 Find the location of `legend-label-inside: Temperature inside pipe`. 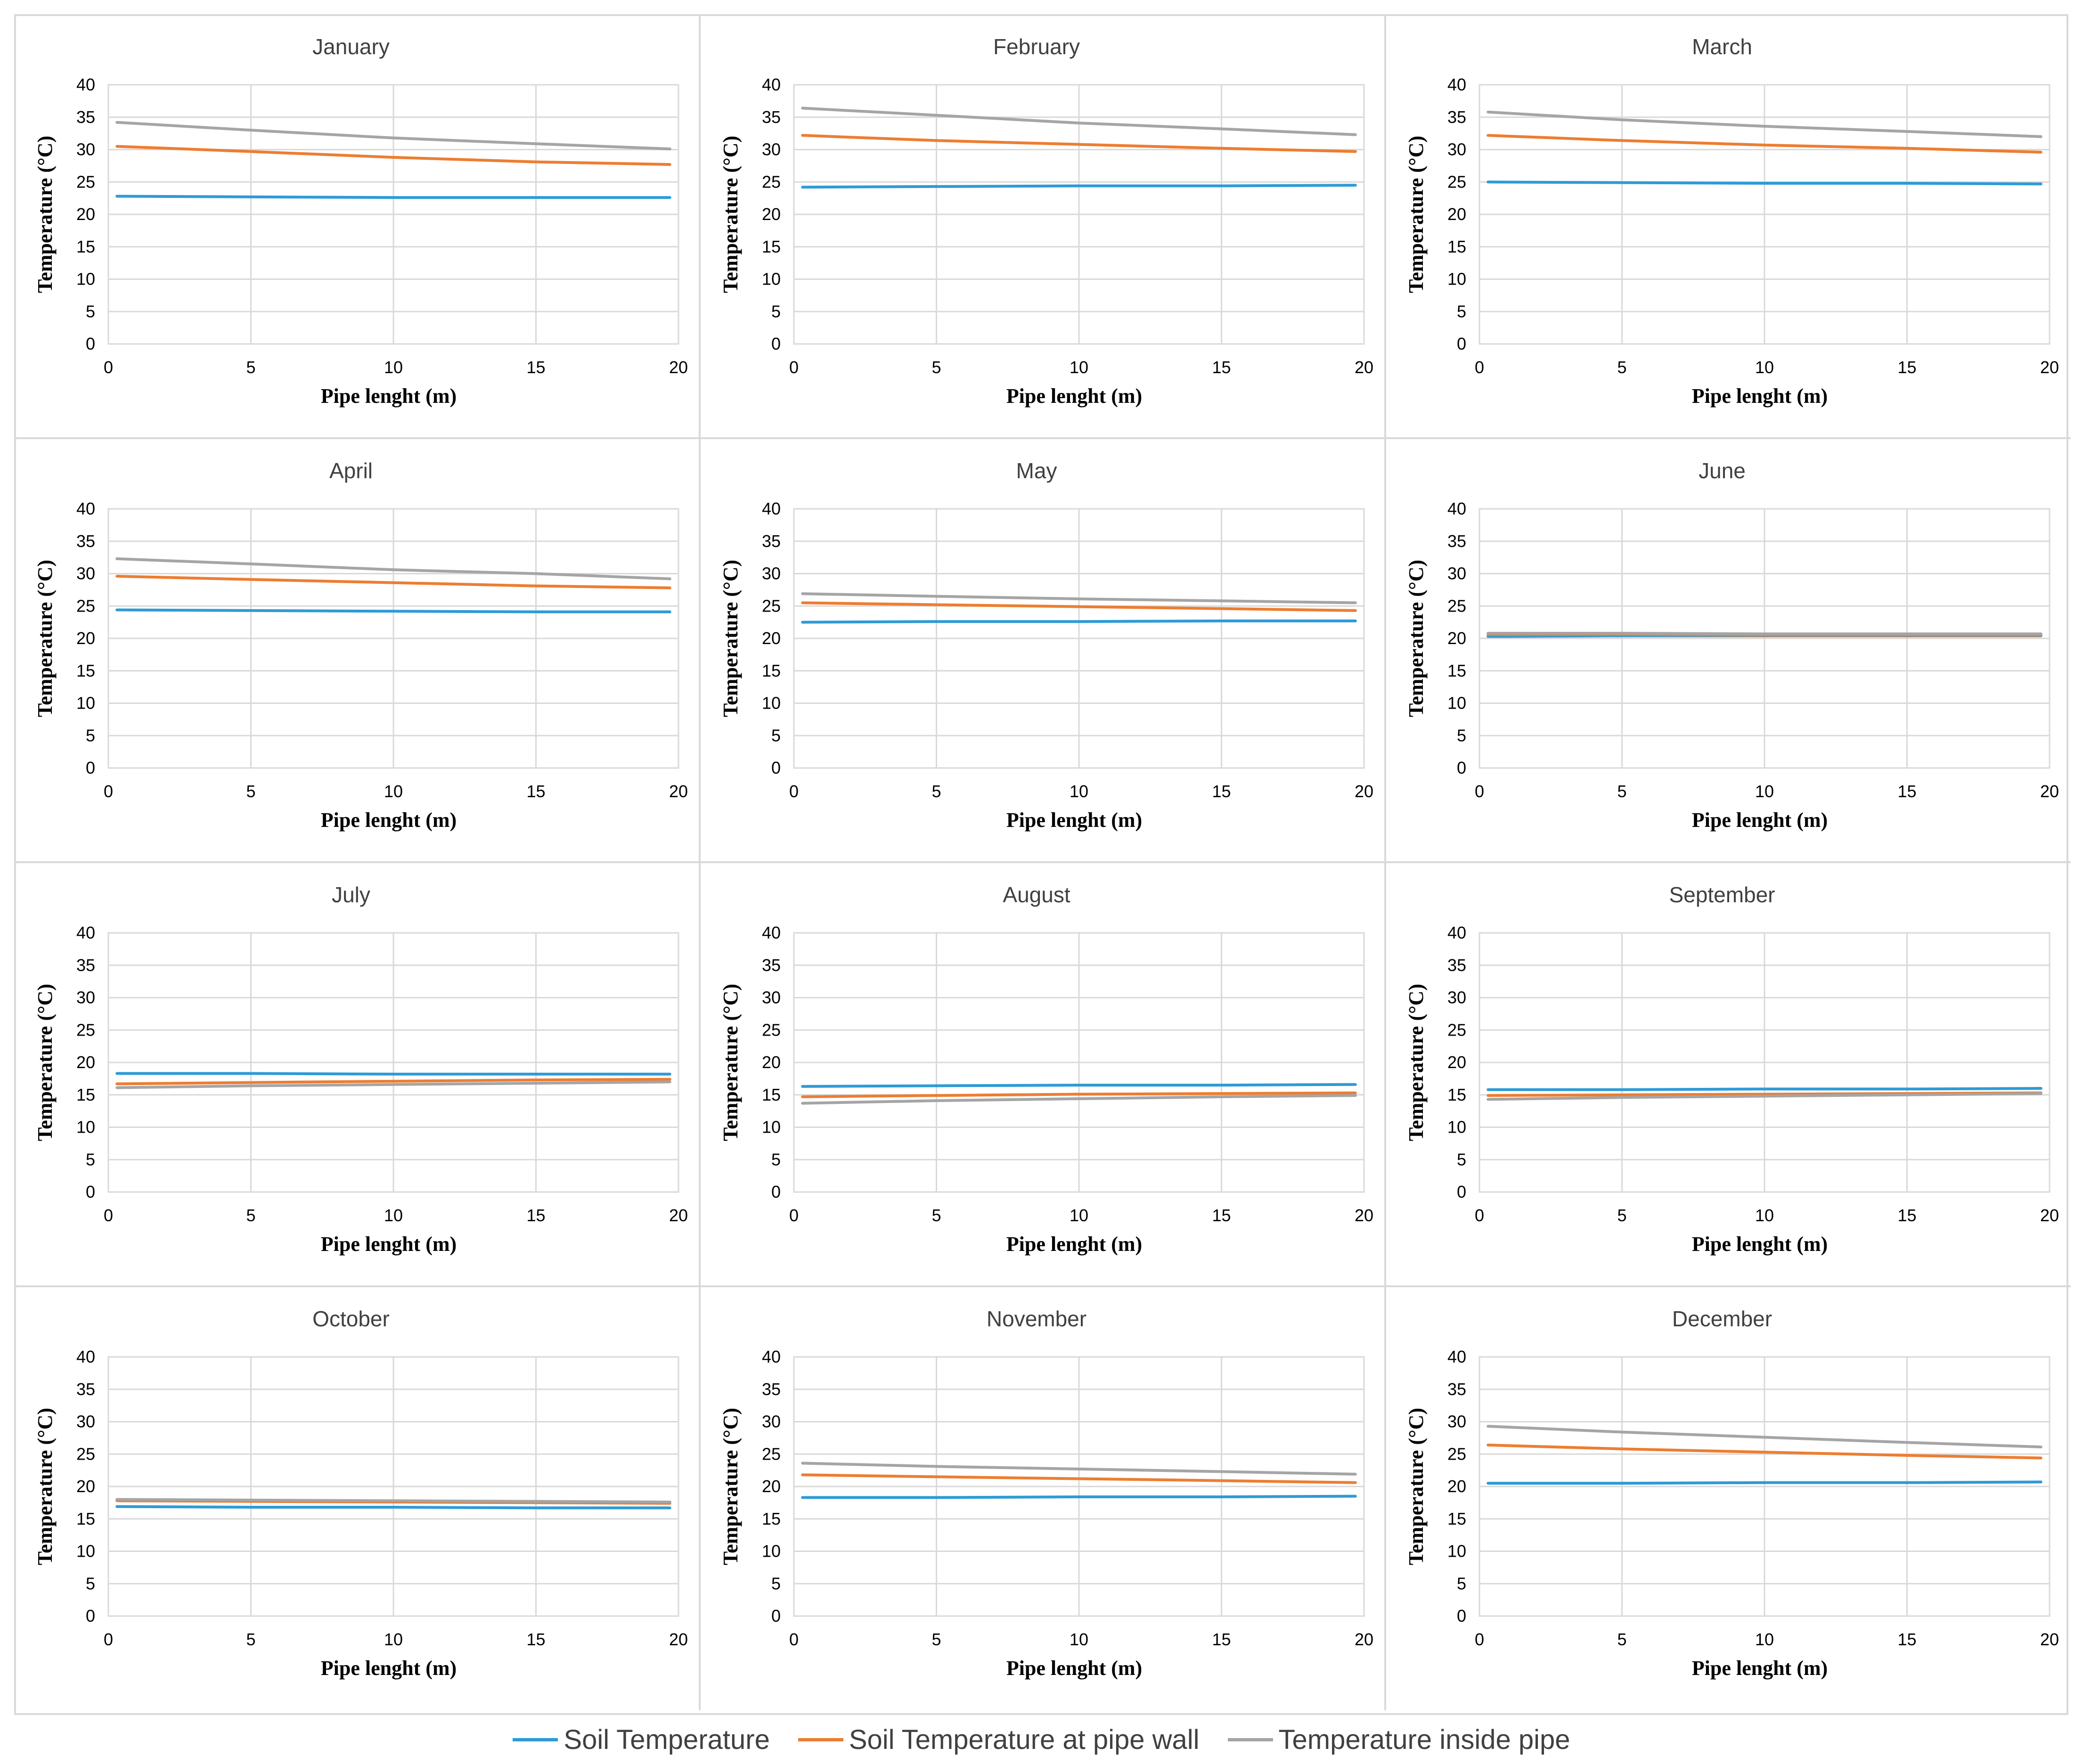

legend-label-inside: Temperature inside pipe is located at coordinates (1424, 1740).